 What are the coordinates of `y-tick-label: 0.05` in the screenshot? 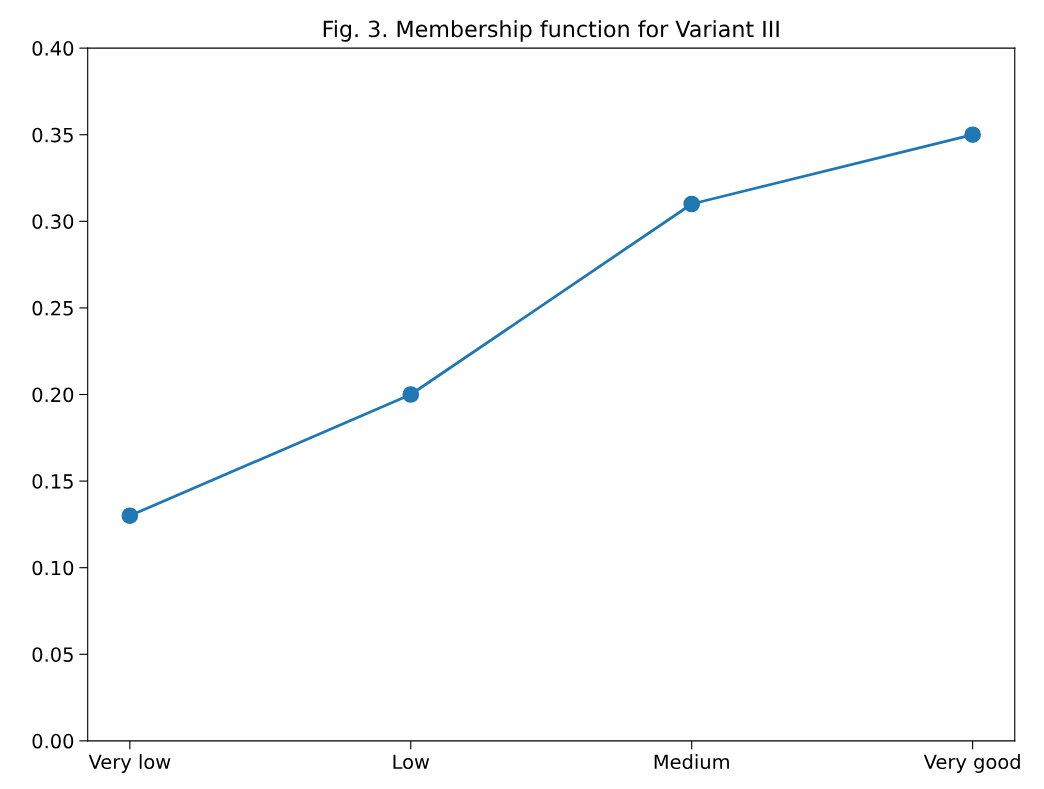 It's located at (52, 654).